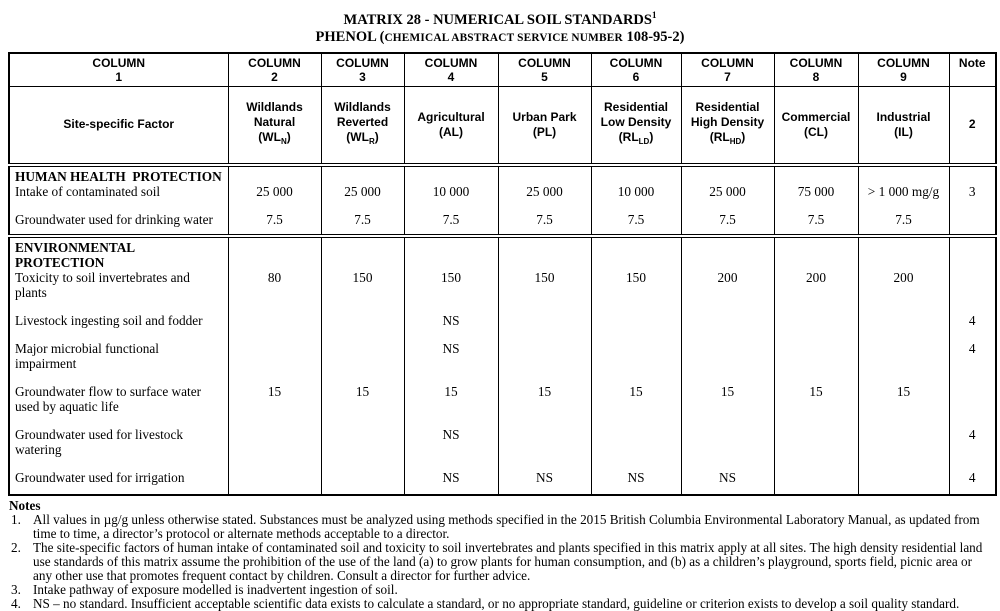 The width and height of the screenshot is (1000, 611). Describe the element at coordinates (972, 191) in the screenshot. I see `note-cell: 3` at that location.